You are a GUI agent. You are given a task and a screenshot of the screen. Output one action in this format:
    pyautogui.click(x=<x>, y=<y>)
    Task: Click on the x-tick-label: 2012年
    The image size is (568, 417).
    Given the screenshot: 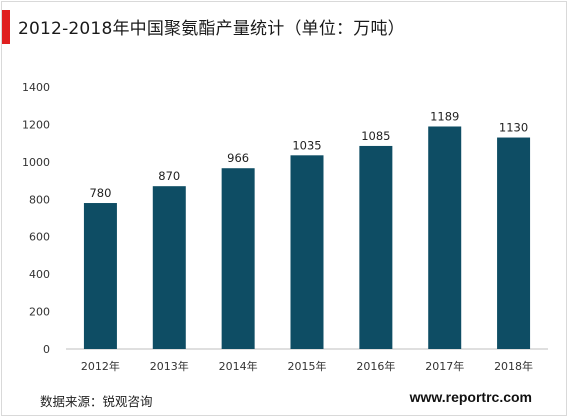 What is the action you would take?
    pyautogui.click(x=100, y=366)
    